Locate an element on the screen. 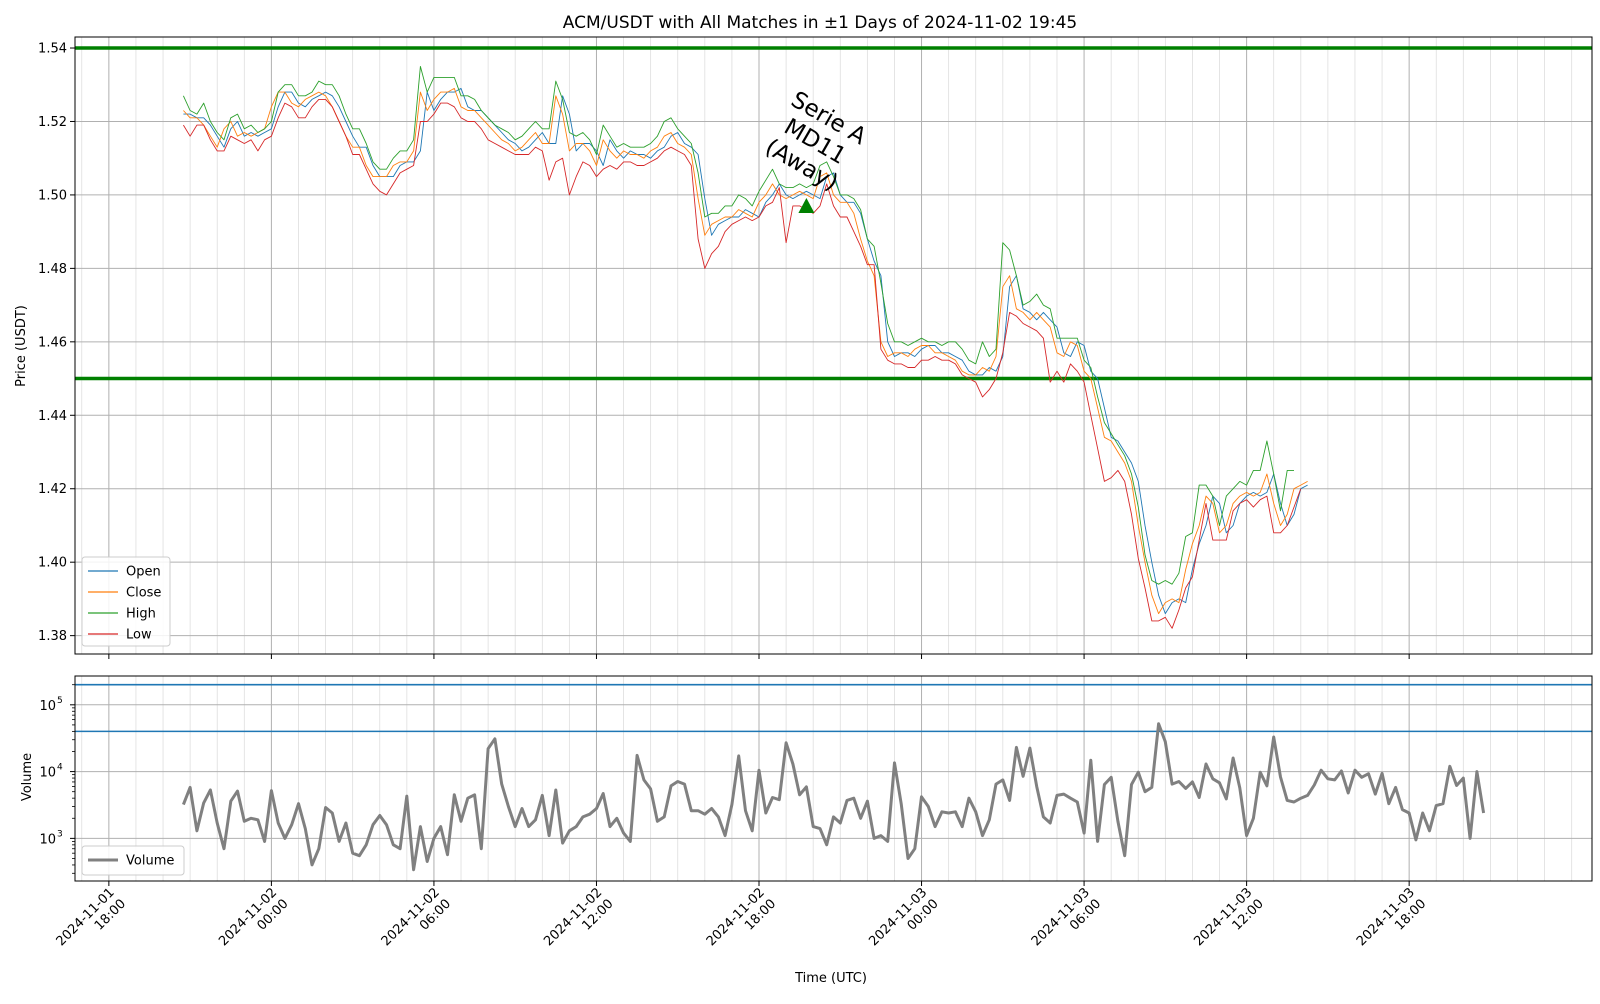 Image resolution: width=1600 pixels, height=1004 pixels. price-y-tick-label: 1.40 is located at coordinates (52, 563).